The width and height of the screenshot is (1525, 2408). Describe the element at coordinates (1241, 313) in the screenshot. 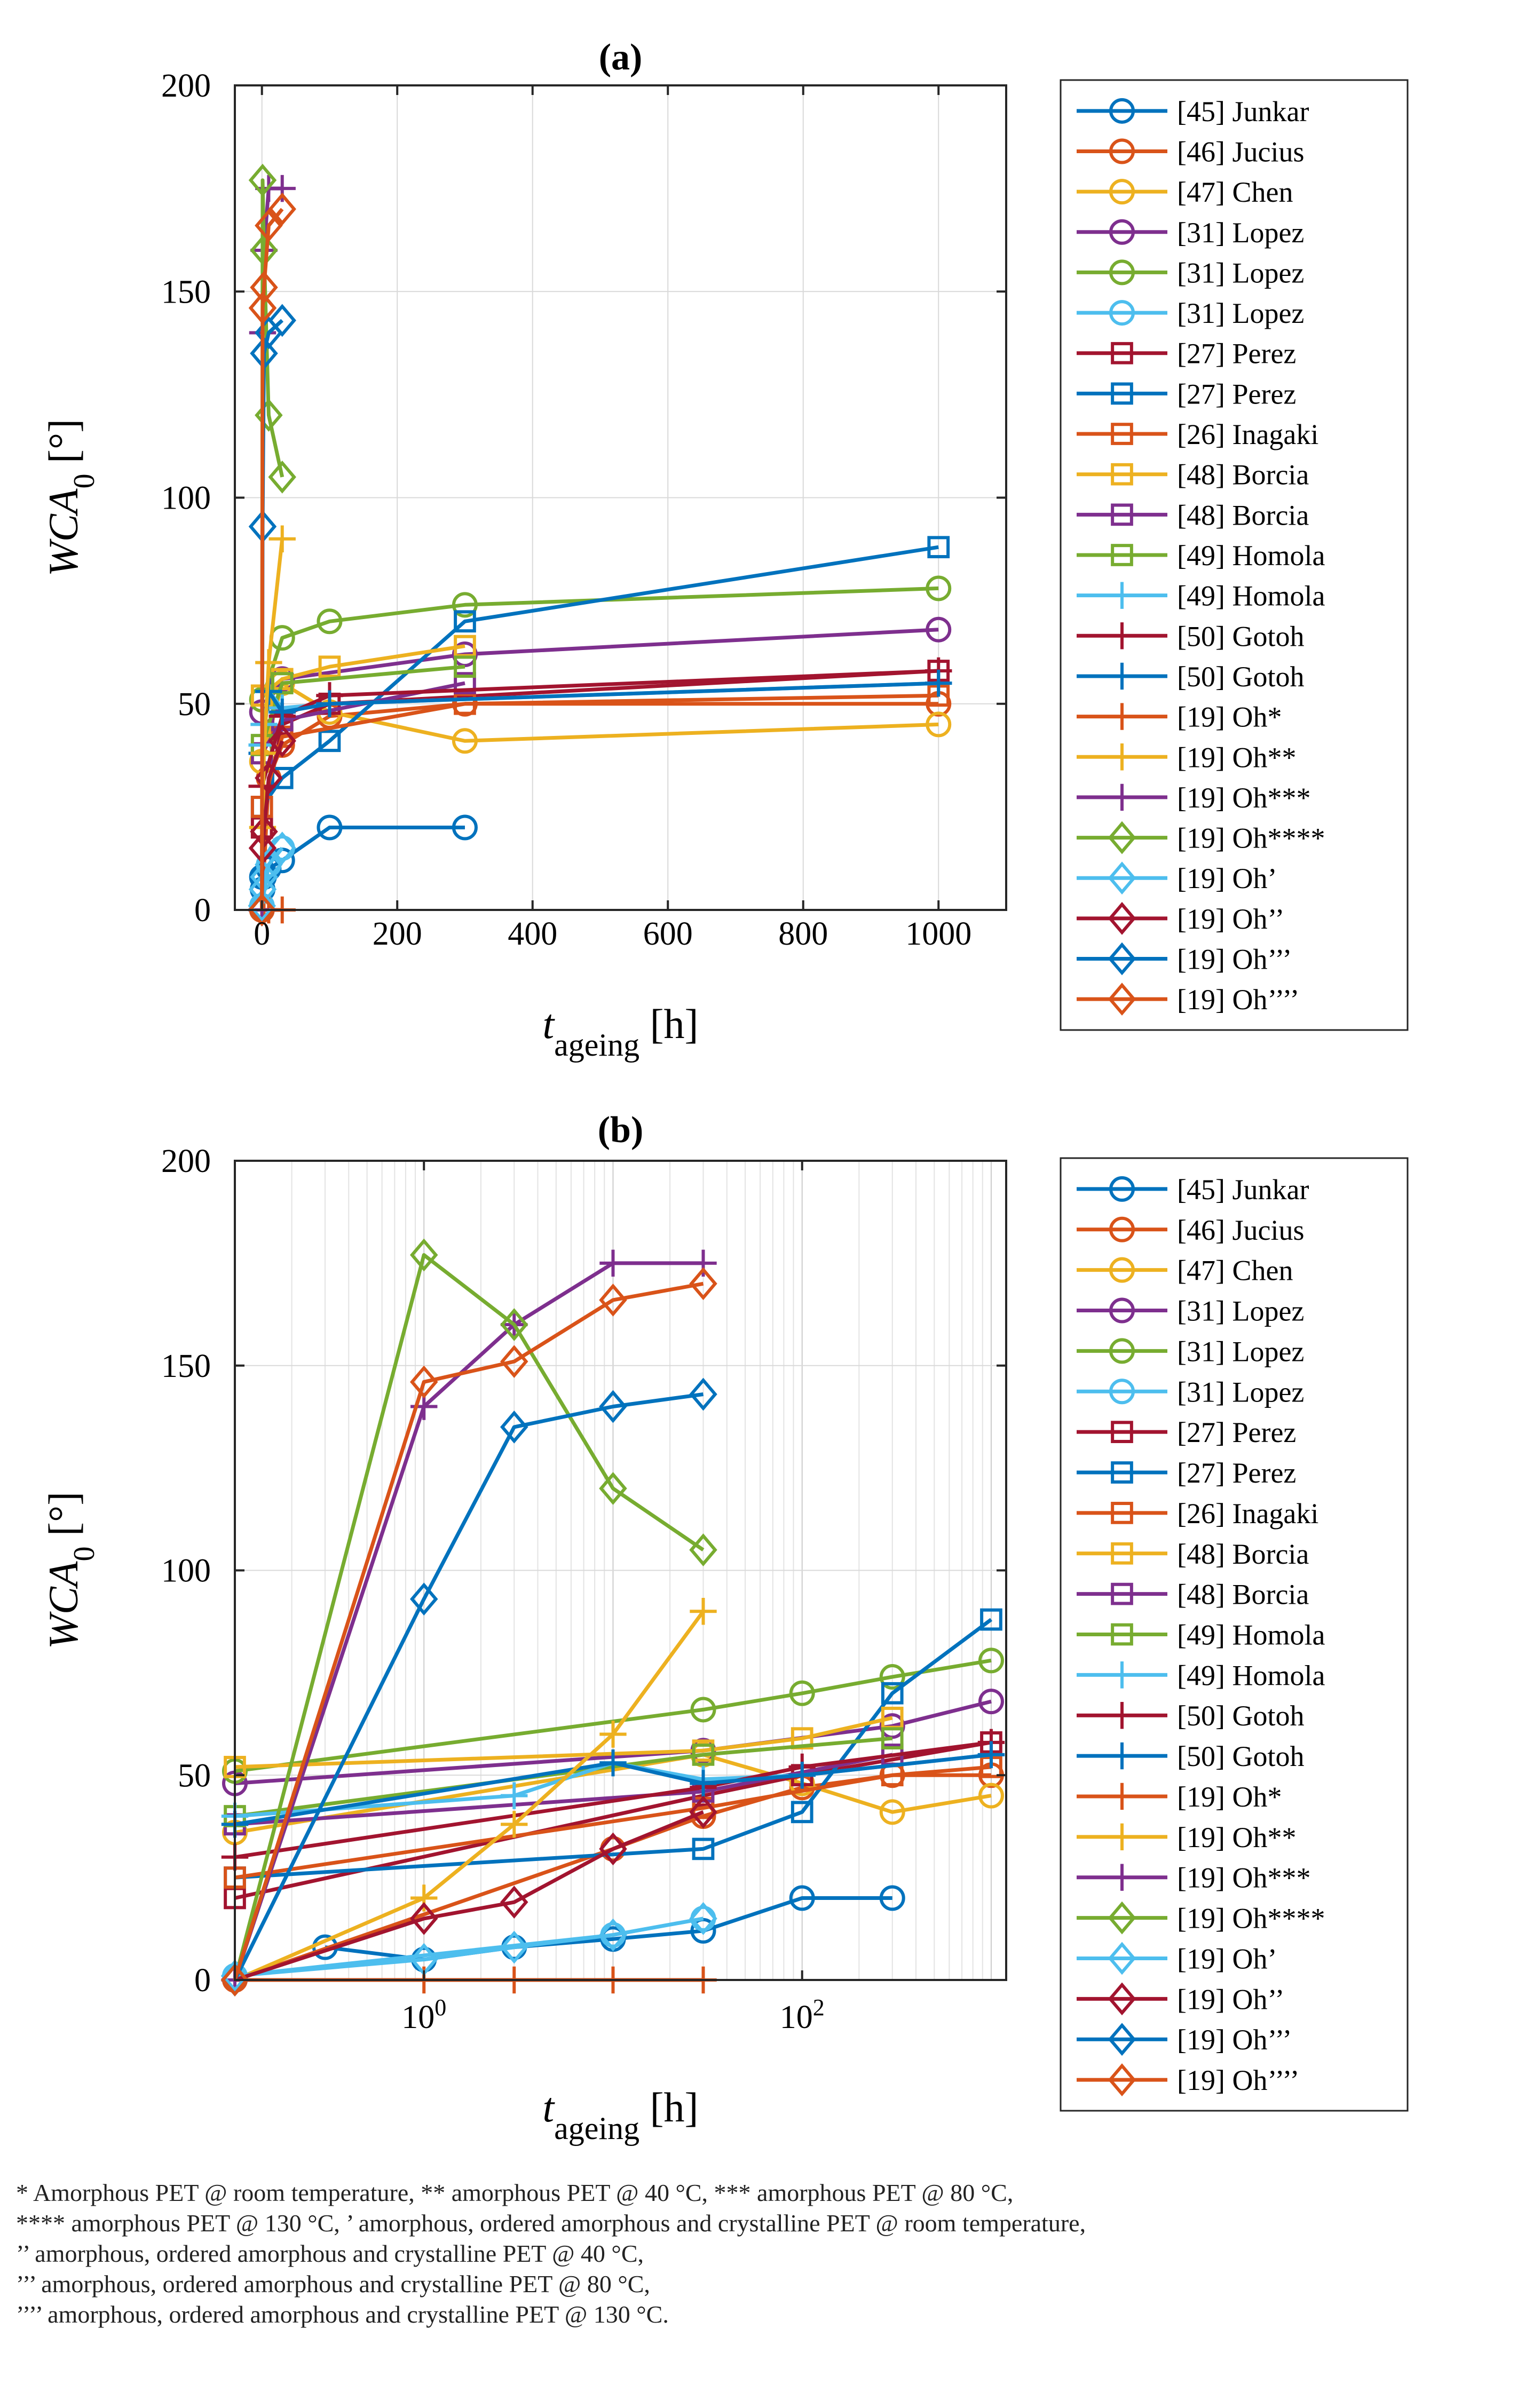

I see `legend-label: [31] Lopez` at that location.